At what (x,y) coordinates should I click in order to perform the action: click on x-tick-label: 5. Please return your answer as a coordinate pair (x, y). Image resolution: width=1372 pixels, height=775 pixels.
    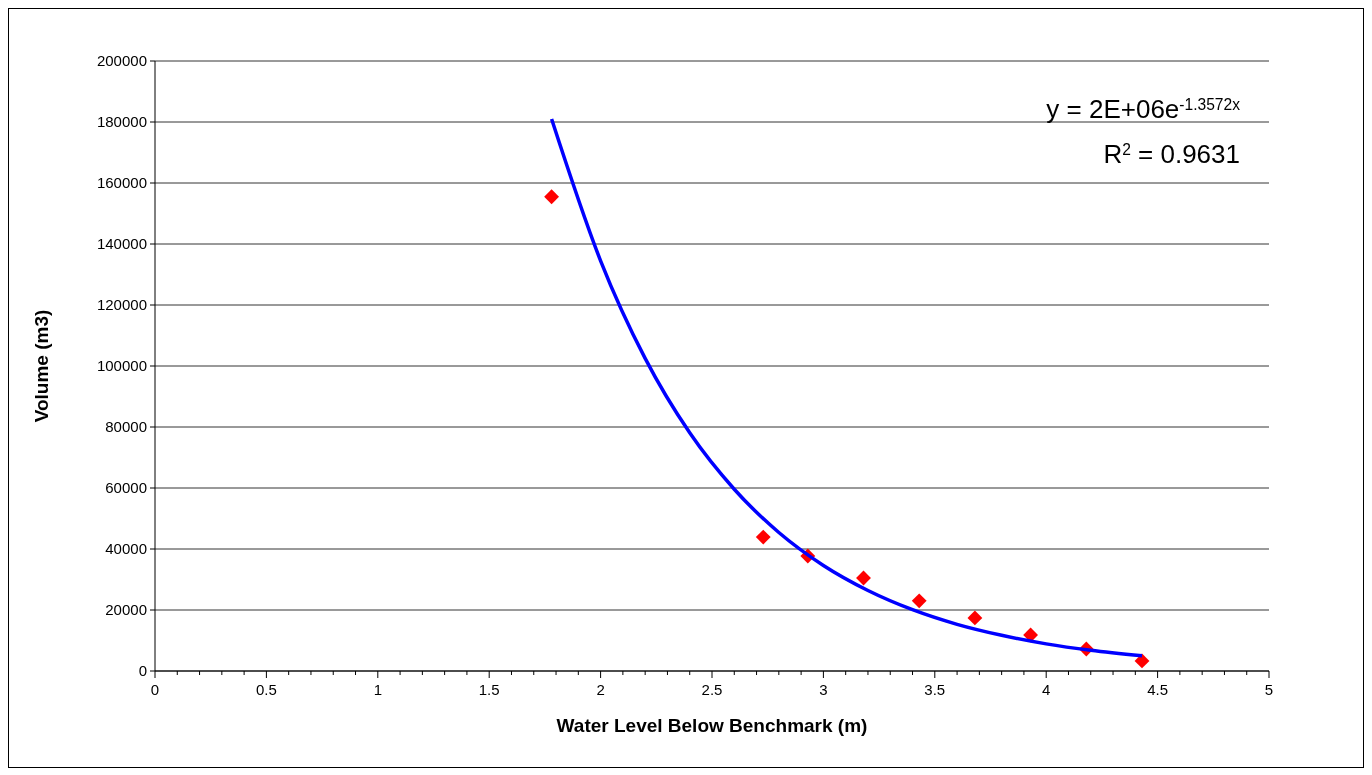
    Looking at the image, I should click on (1269, 689).